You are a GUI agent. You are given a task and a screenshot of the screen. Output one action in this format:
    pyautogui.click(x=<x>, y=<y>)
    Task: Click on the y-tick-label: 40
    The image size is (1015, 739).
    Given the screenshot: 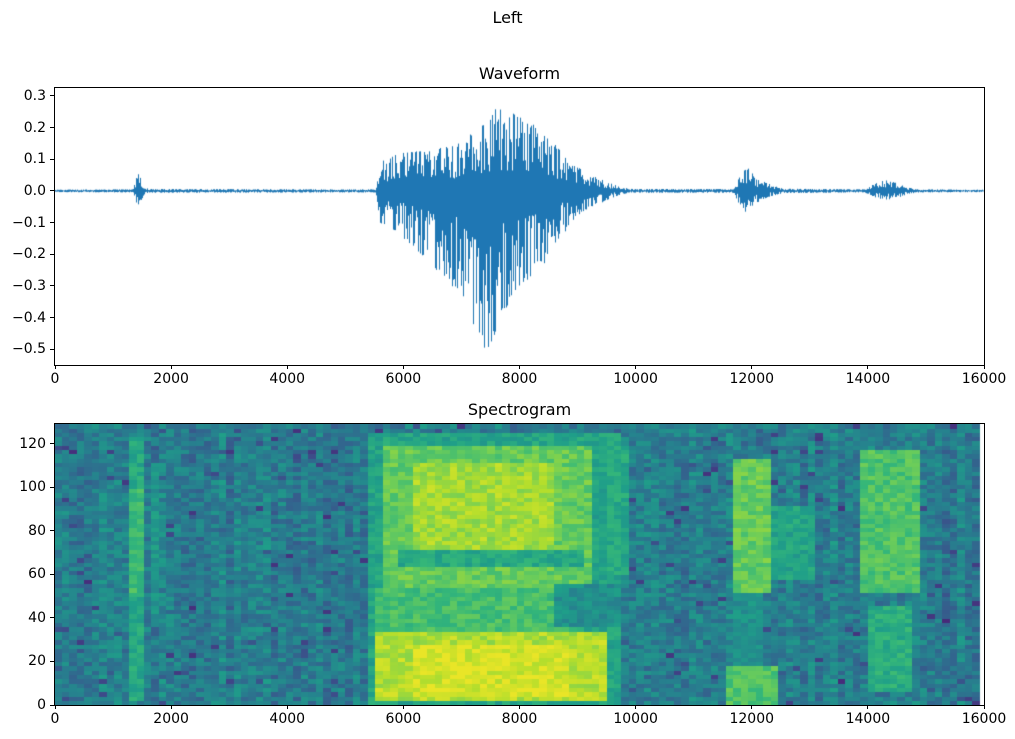 What is the action you would take?
    pyautogui.click(x=37, y=617)
    